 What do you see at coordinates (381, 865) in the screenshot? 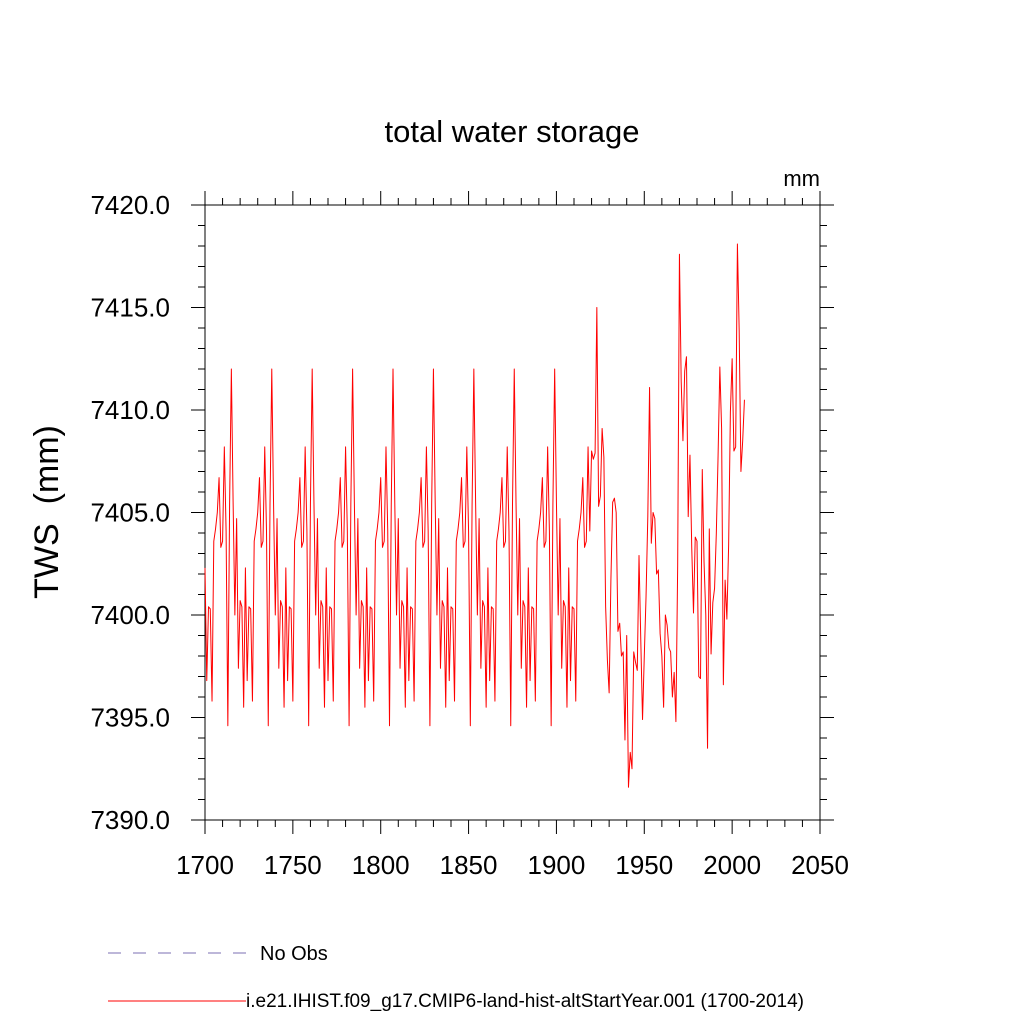
I see `x-tick-label: 1800` at bounding box center [381, 865].